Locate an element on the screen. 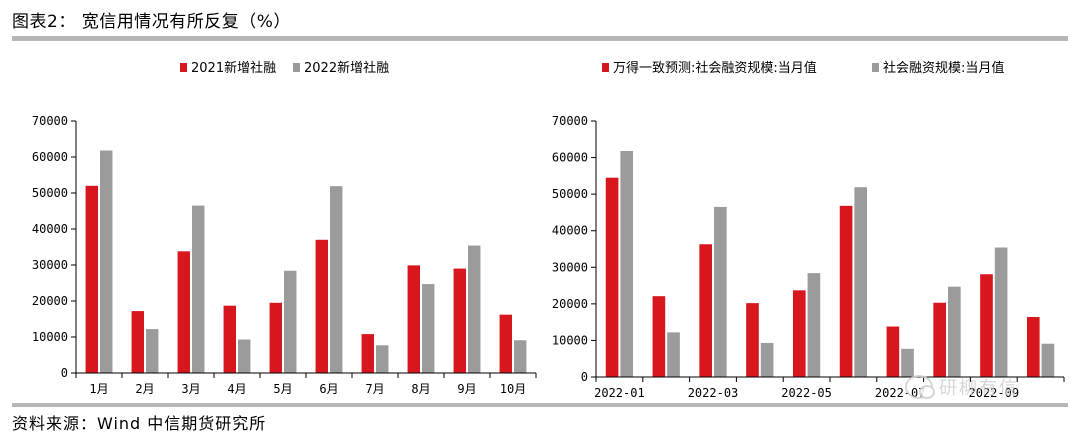 Image resolution: width=1080 pixels, height=435 pixels. bottom-divider is located at coordinates (540, 405).